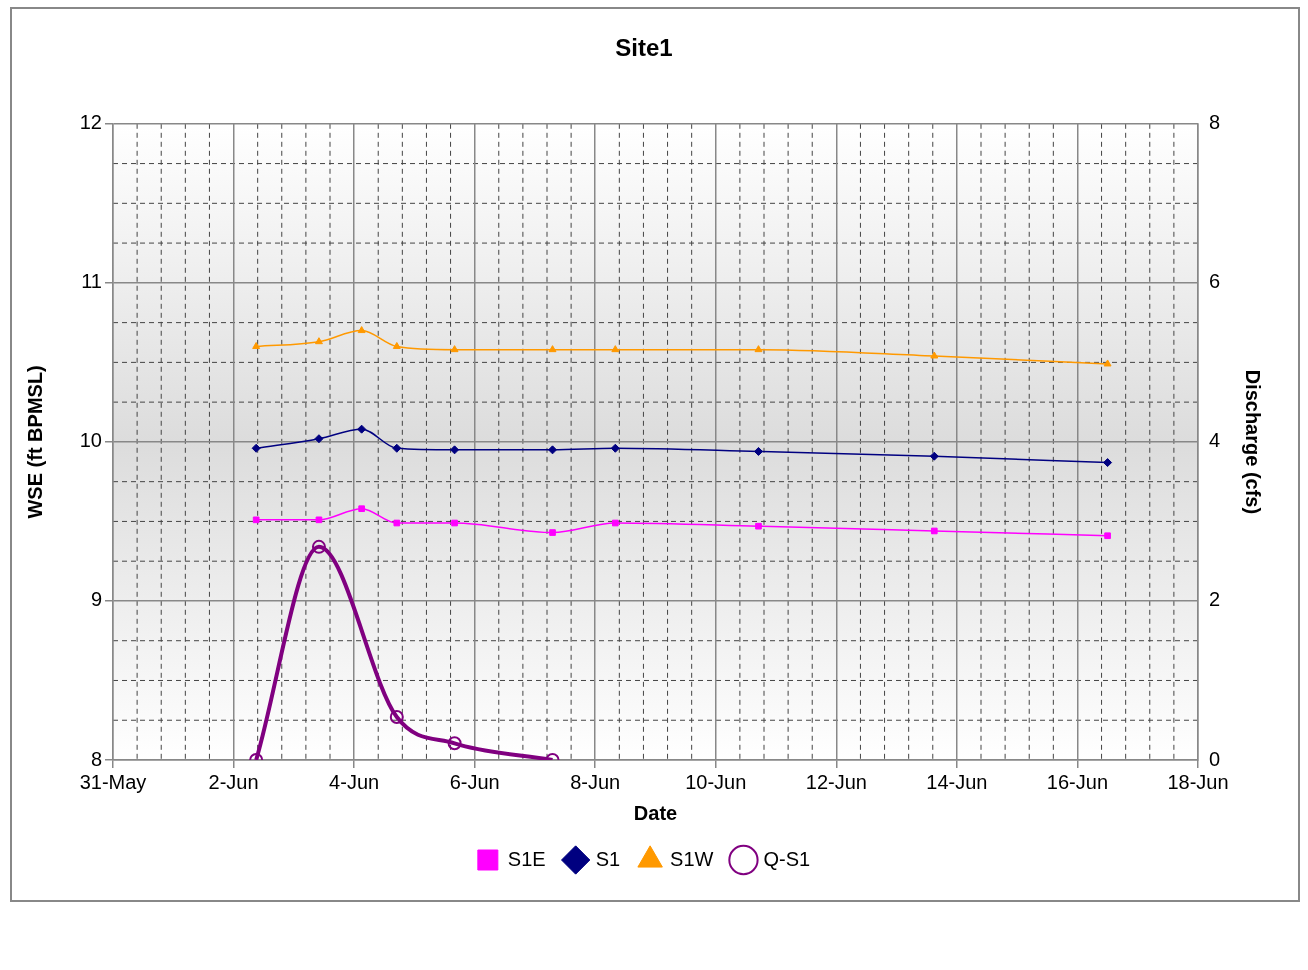 The image size is (1308, 970). I want to click on x-tick-label: 18-Jun, so click(1198, 781).